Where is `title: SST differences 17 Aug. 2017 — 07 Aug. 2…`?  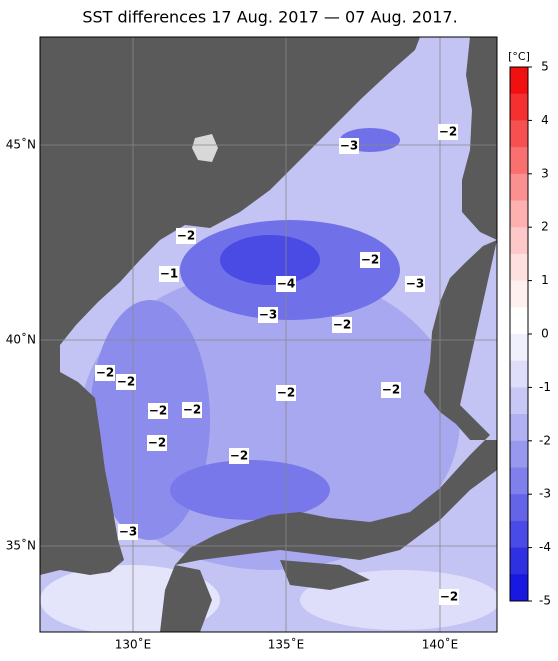
title: SST differences 17 Aug. 2017 — 07 Aug. 2… is located at coordinates (269, 17).